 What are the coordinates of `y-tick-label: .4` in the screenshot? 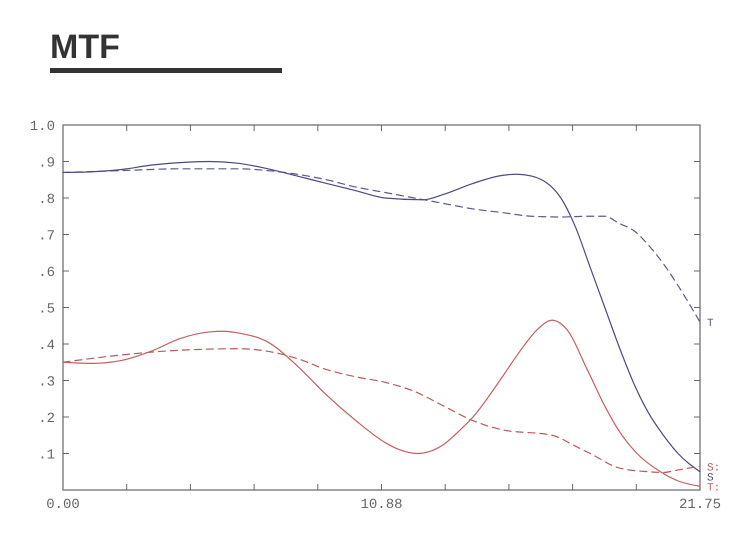 It's located at (46, 346).